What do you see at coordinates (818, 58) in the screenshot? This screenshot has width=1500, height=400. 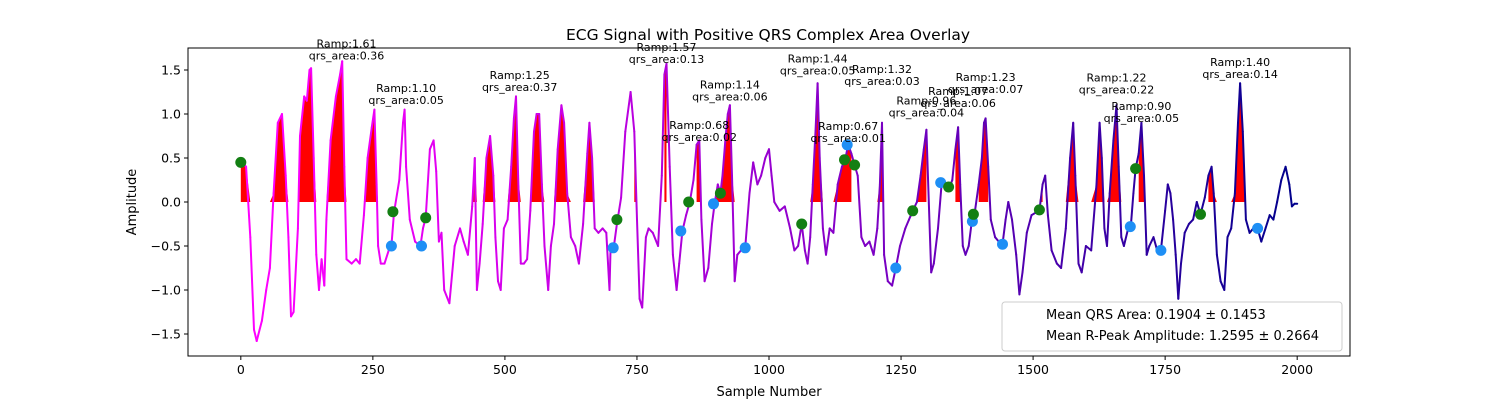 I see `annotation-ramp-label: Ramp:1.44` at bounding box center [818, 58].